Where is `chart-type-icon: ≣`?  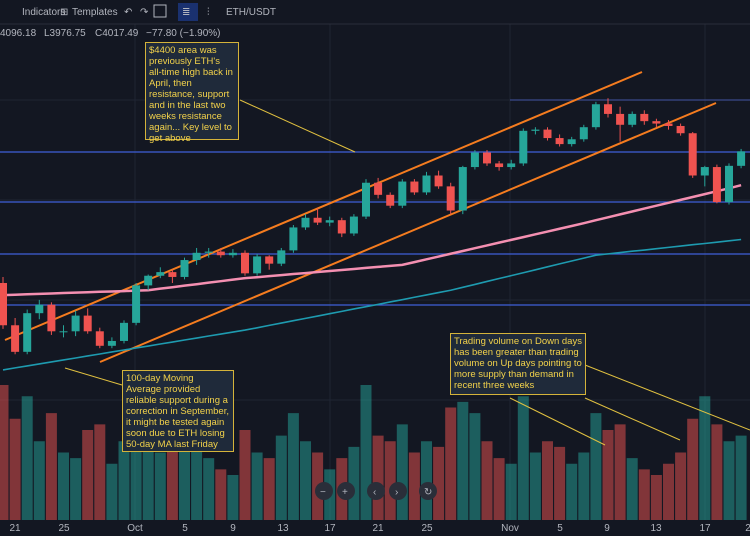
chart-type-icon: ≣ is located at coordinates (186, 12).